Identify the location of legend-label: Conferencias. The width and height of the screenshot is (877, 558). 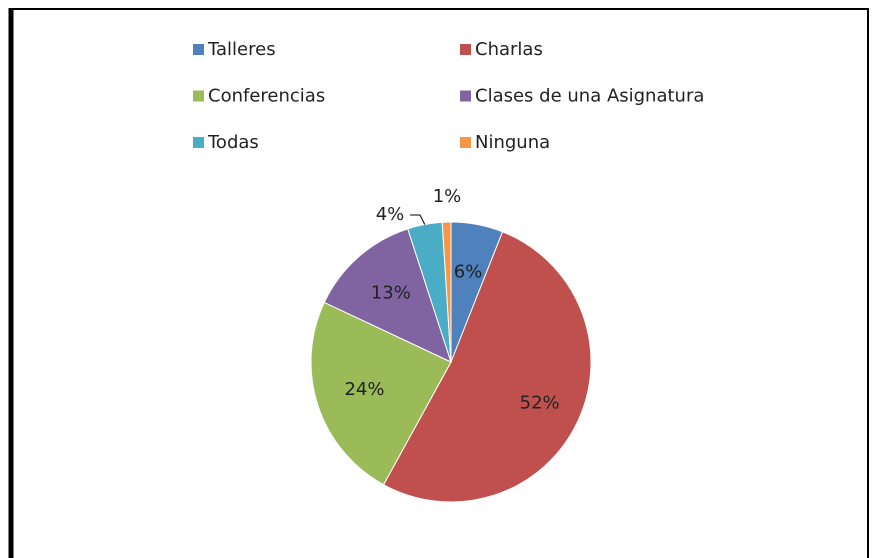
(266, 96).